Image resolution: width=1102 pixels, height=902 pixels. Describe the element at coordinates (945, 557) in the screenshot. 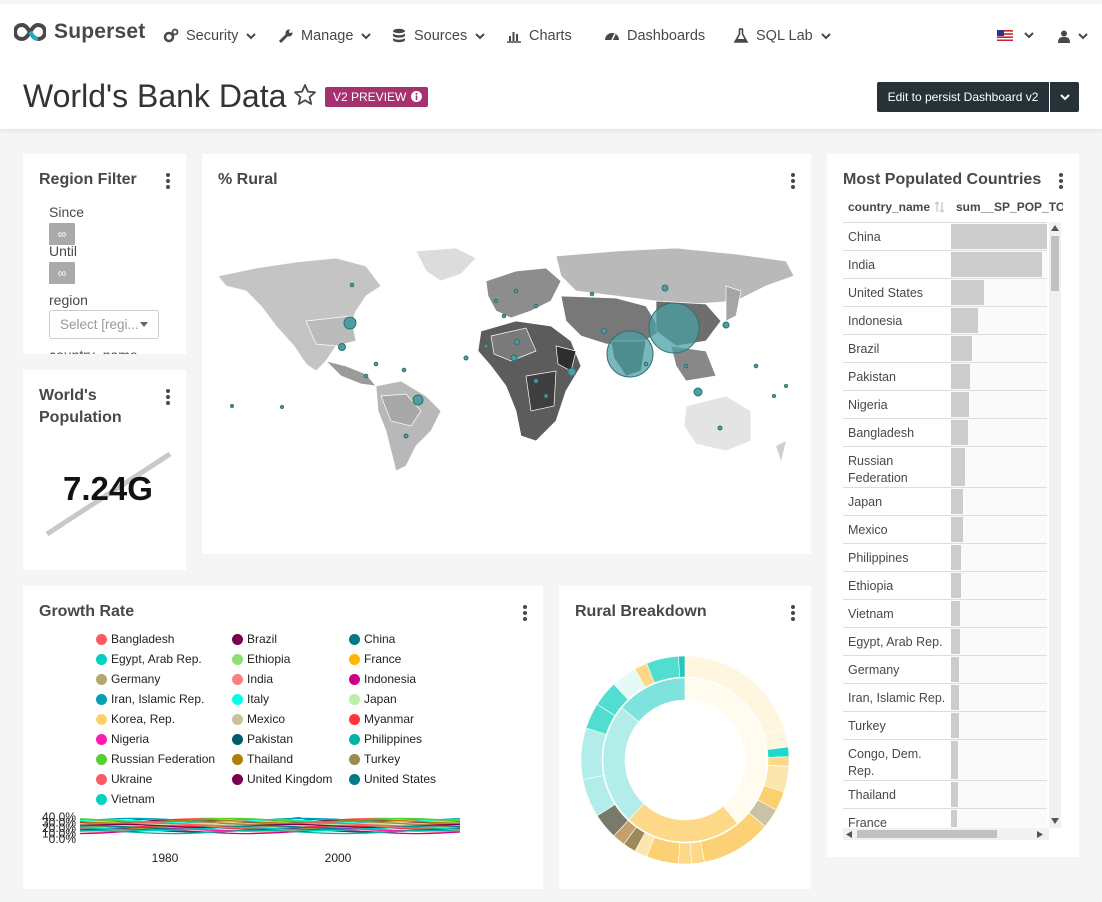

I see `table-row: Philippines` at that location.